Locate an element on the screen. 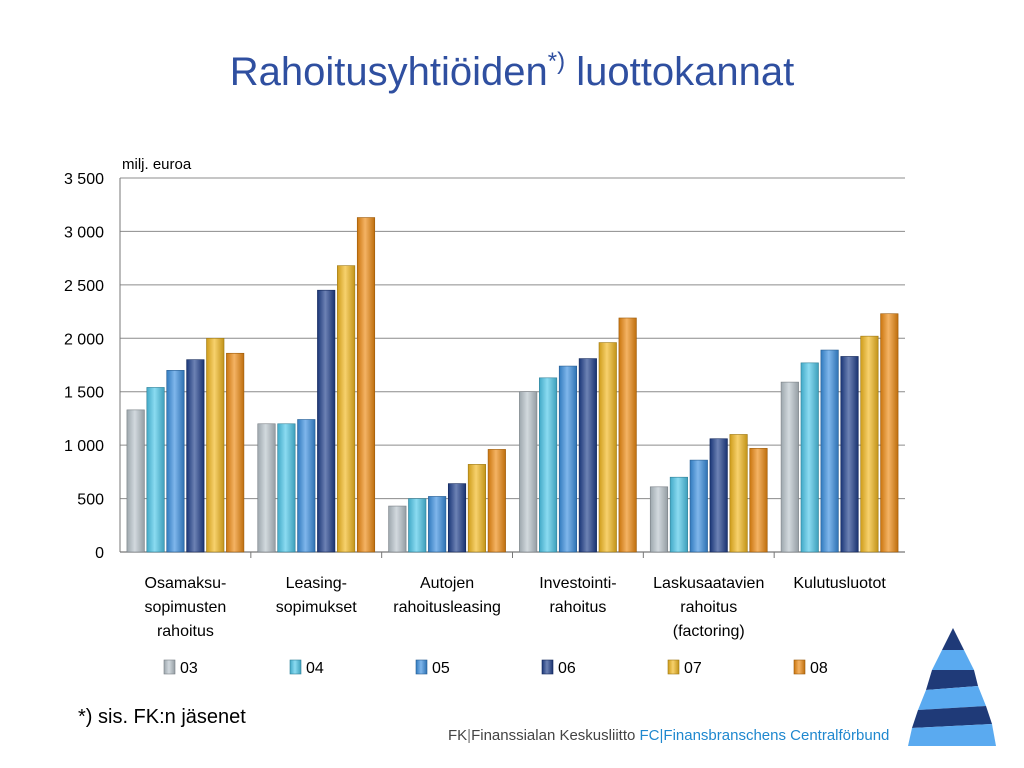 This screenshot has width=1024, height=768. legend-item-05: 05 is located at coordinates (432, 668).